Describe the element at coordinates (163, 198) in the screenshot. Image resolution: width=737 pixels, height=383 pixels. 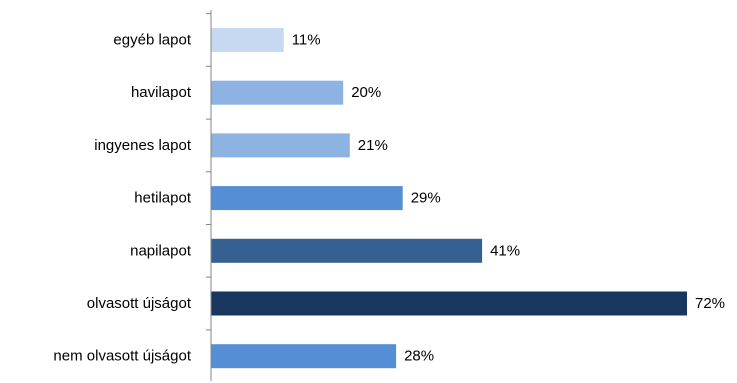
I see `category-label: hetilapot` at that location.